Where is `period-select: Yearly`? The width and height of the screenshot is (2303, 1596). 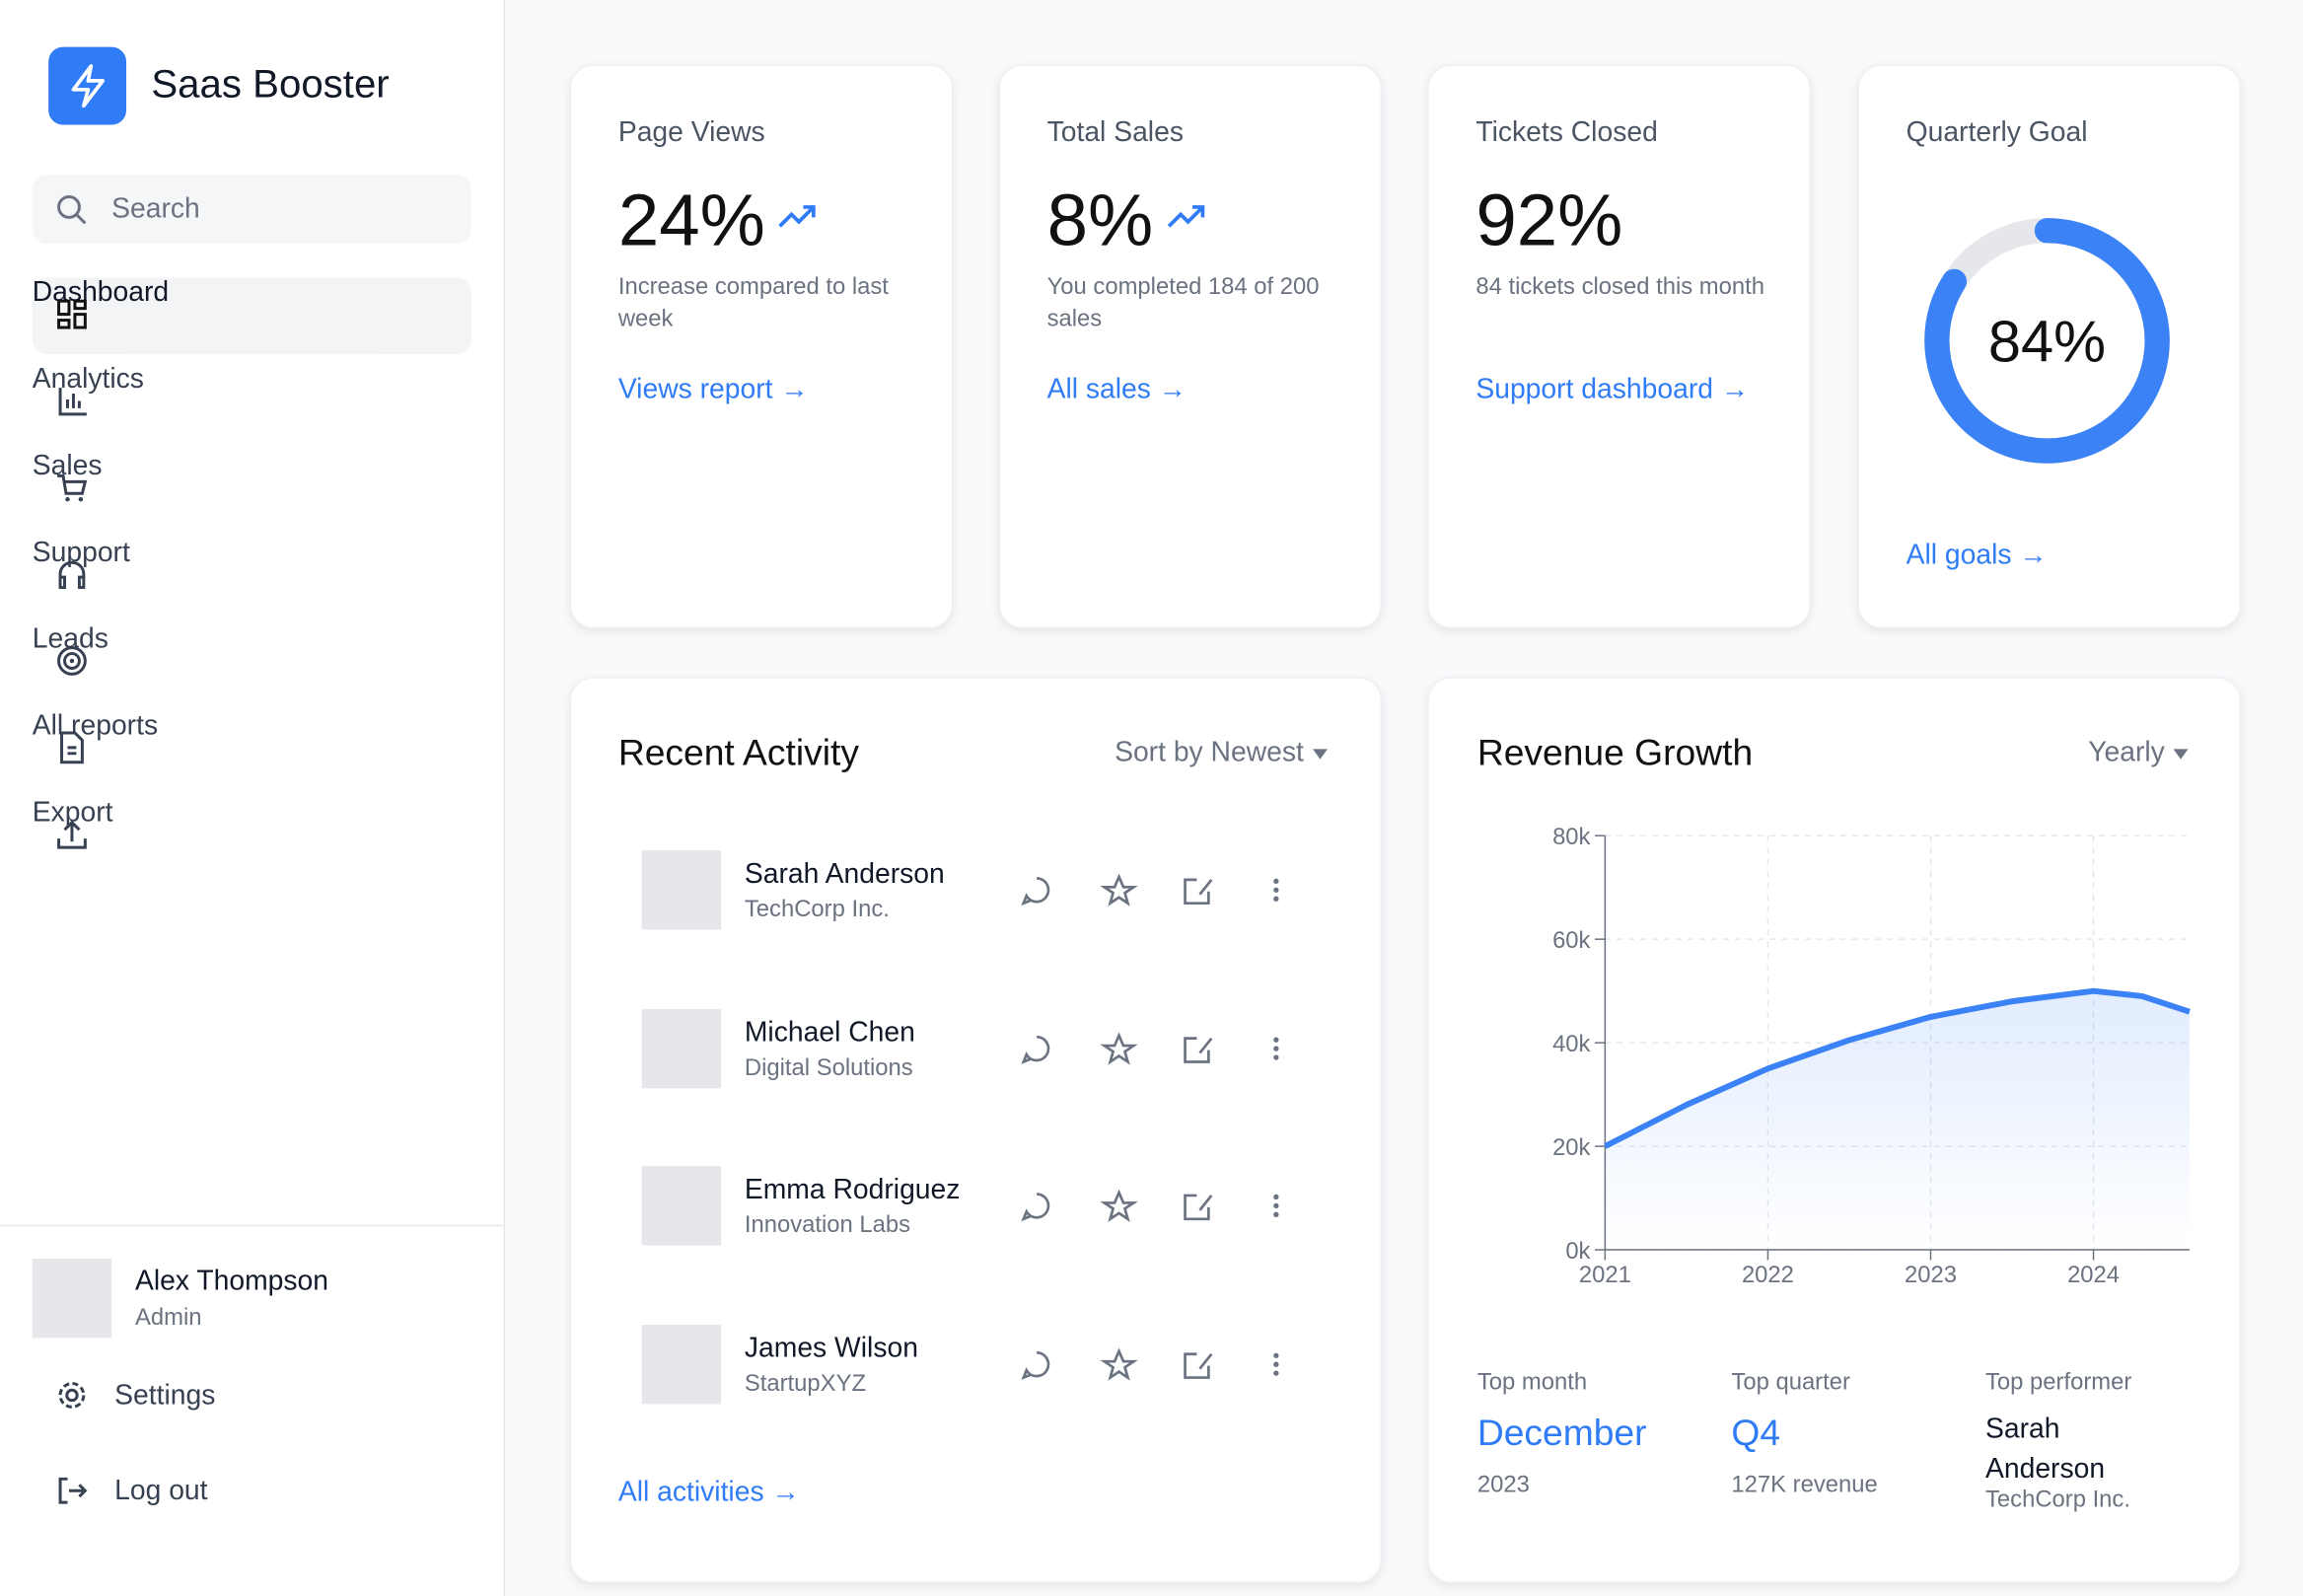 period-select: Yearly is located at coordinates (2139, 753).